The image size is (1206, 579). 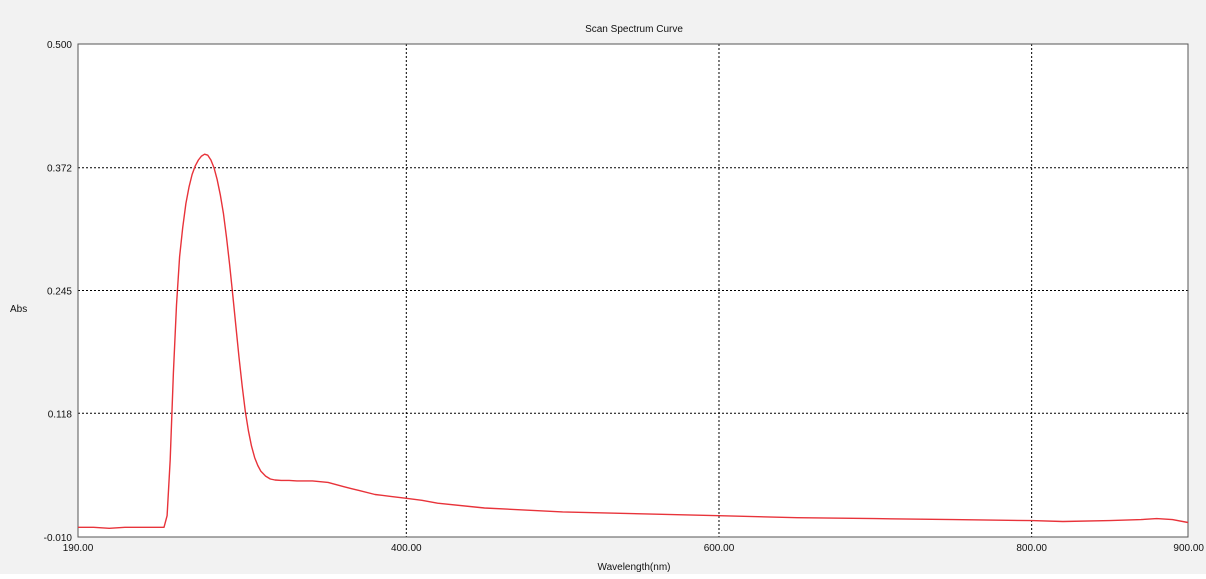 I want to click on x-tick-label: 900.00, so click(x=1188, y=548).